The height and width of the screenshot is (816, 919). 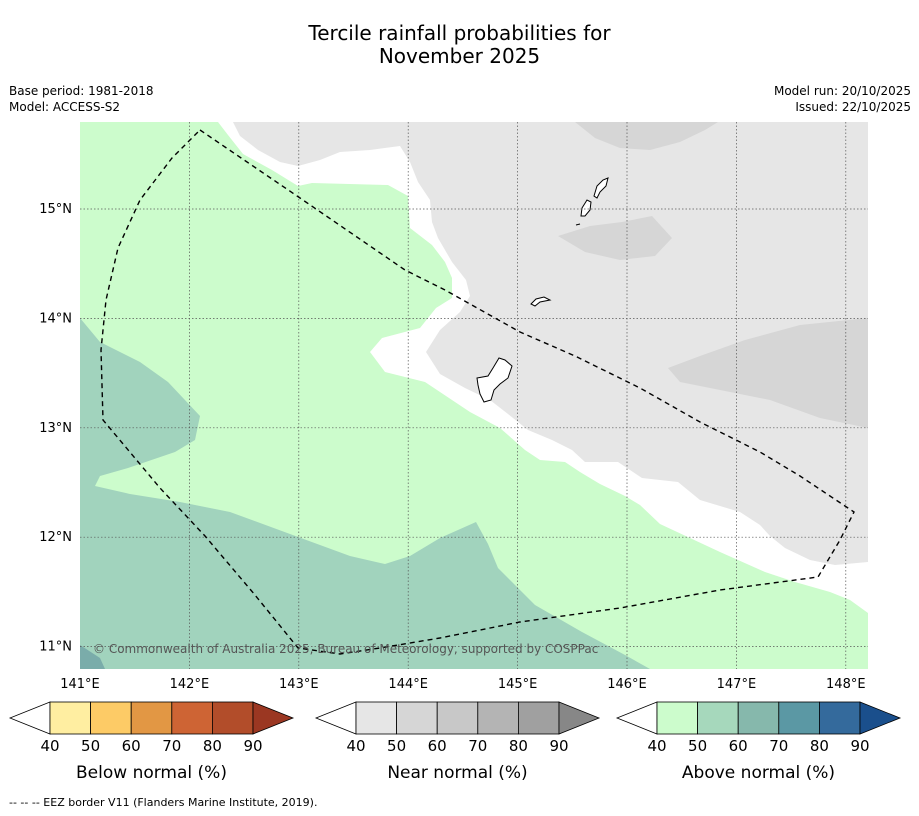 What do you see at coordinates (846, 684) in the screenshot?
I see `lon-tick-label: 148°E` at bounding box center [846, 684].